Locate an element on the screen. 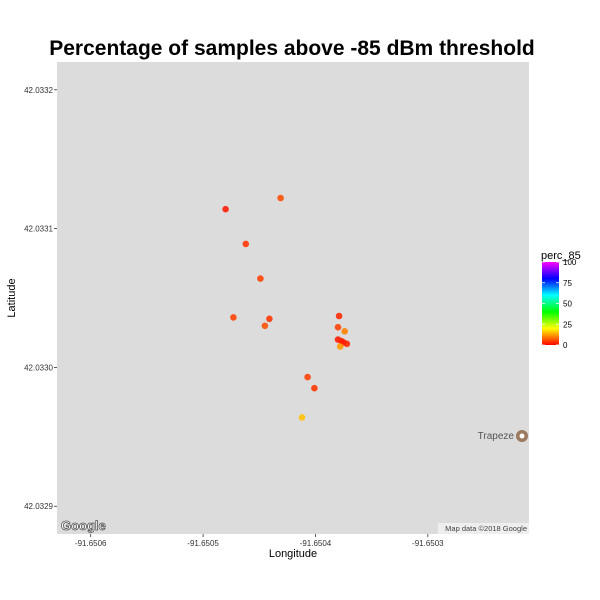  legend-title: perc_85 is located at coordinates (561, 256).